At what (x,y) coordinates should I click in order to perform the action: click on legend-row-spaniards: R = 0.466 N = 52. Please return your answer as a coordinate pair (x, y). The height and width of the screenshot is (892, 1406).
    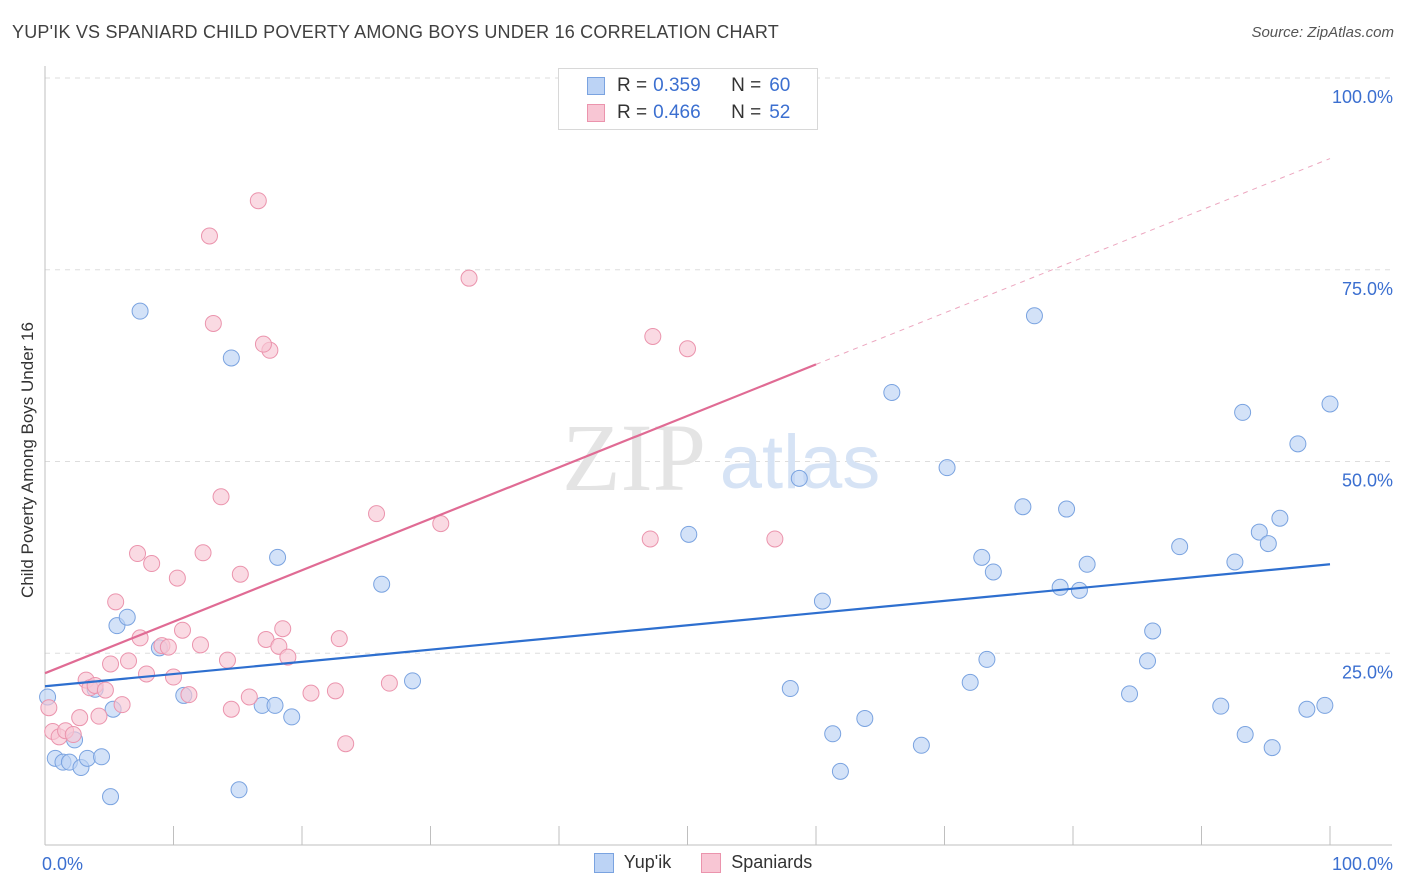
    Looking at the image, I should click on (688, 113).